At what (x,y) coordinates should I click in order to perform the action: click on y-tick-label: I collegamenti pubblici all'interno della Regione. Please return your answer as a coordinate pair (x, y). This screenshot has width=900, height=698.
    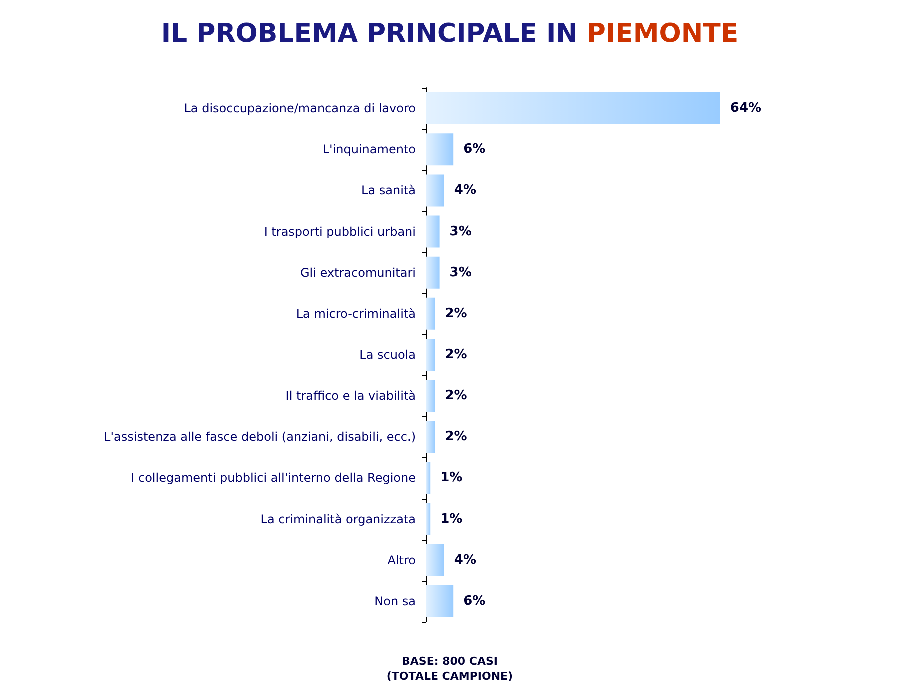
    Looking at the image, I should click on (273, 478).